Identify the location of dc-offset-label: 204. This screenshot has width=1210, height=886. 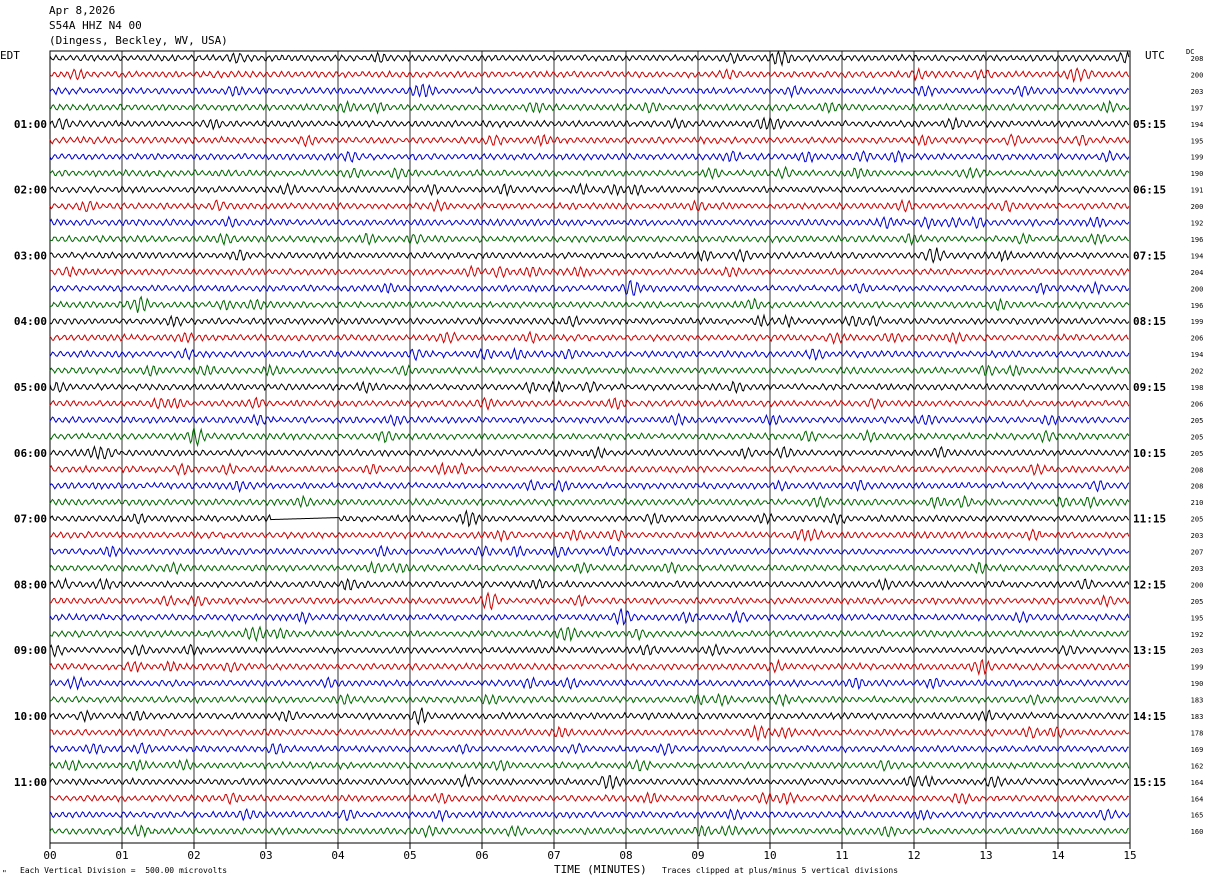
(1197, 273).